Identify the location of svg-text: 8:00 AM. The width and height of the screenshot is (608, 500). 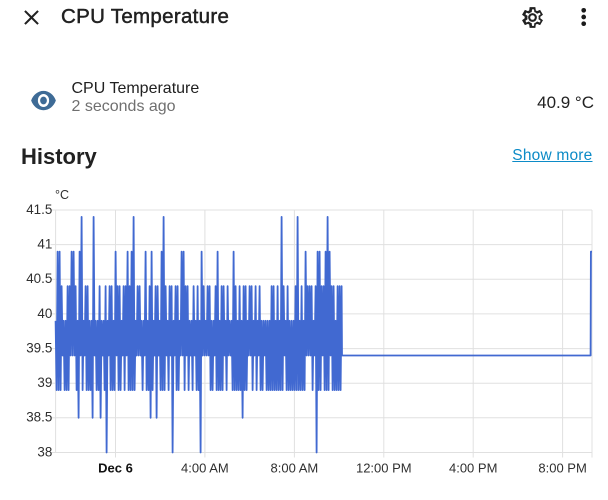
(295, 467).